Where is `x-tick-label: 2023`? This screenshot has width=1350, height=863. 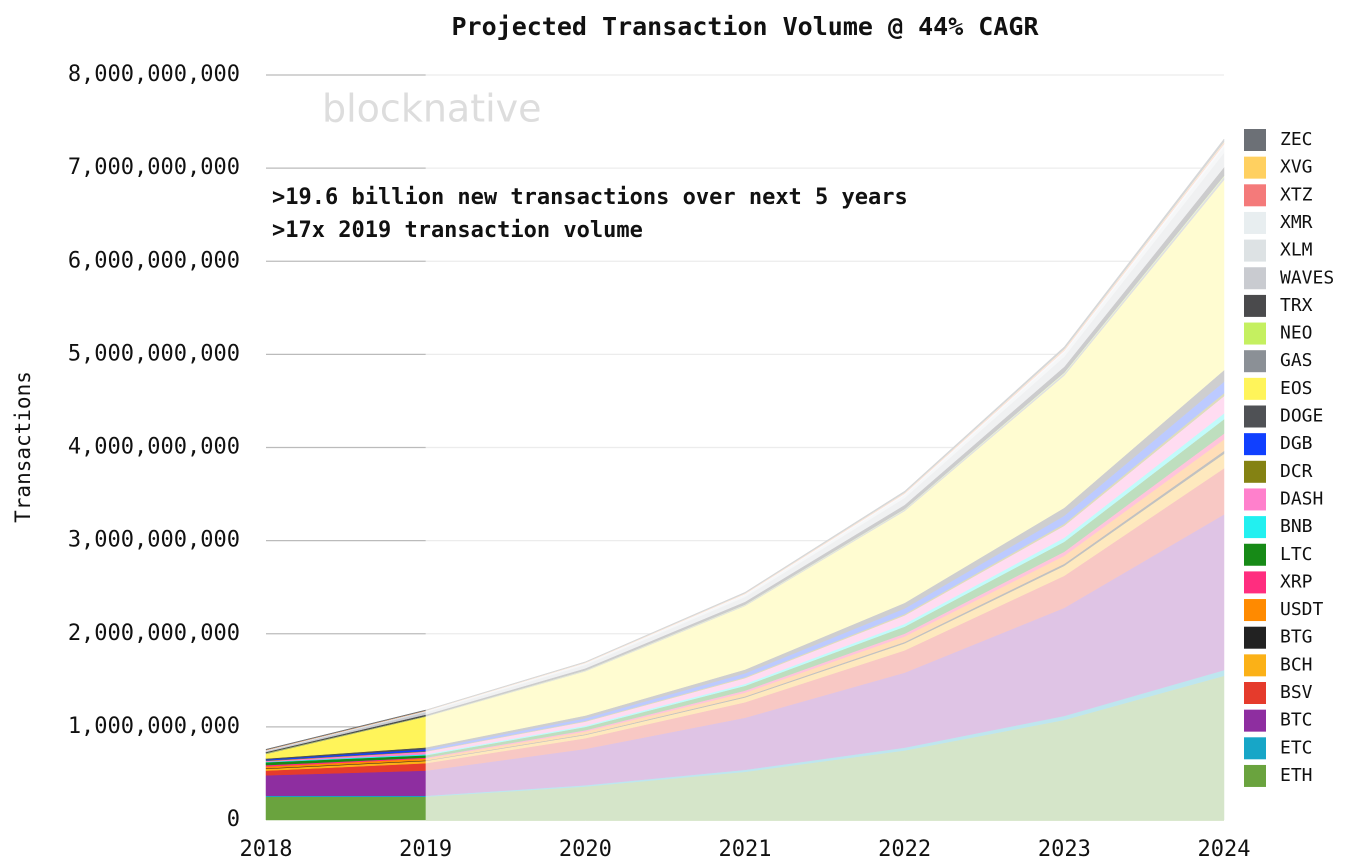 x-tick-label: 2023 is located at coordinates (1064, 849).